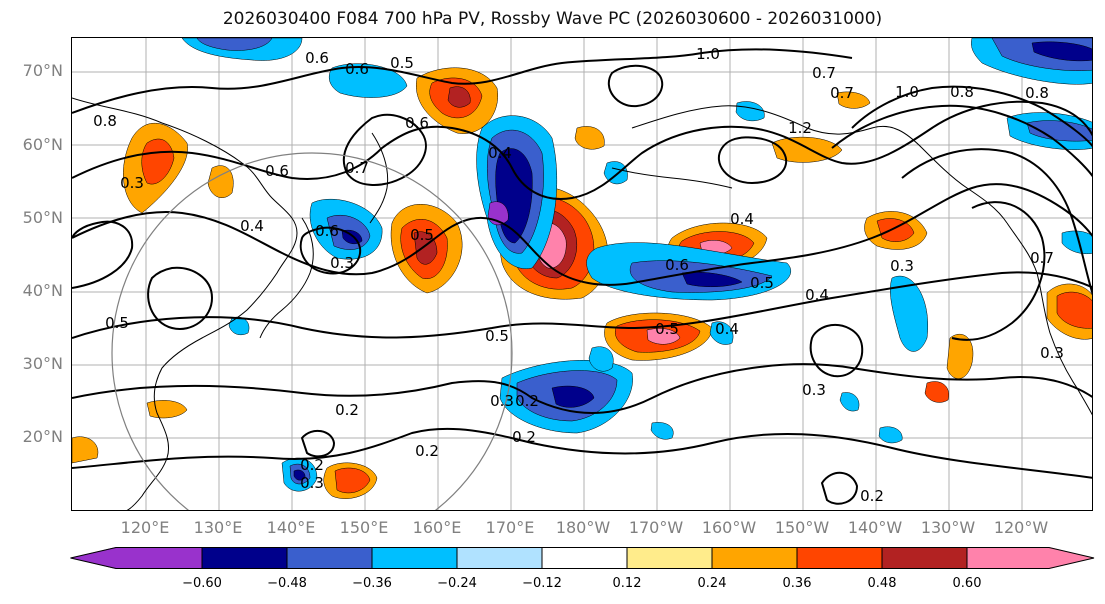 The height and width of the screenshot is (604, 1105). I want to click on colorbar-tick-label: 0.36, so click(797, 583).